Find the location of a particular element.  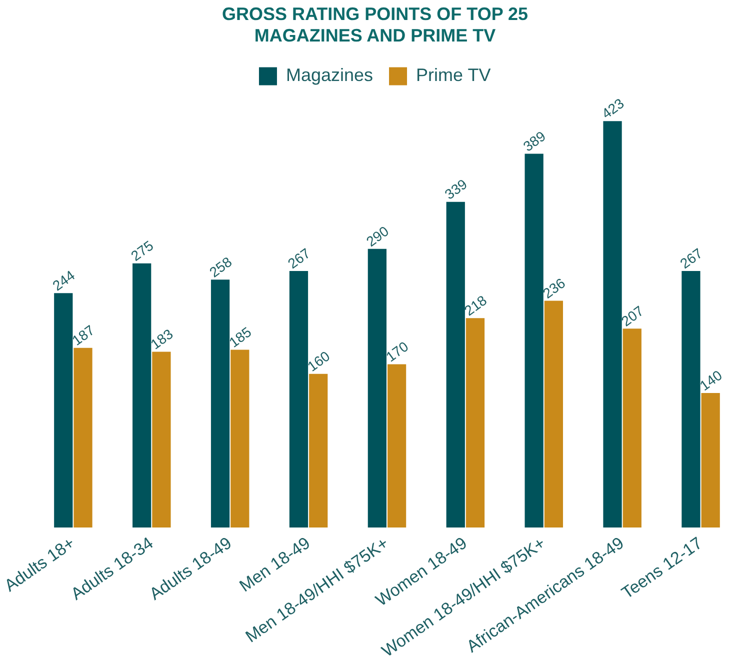

data-label: 187 is located at coordinates (83, 335).